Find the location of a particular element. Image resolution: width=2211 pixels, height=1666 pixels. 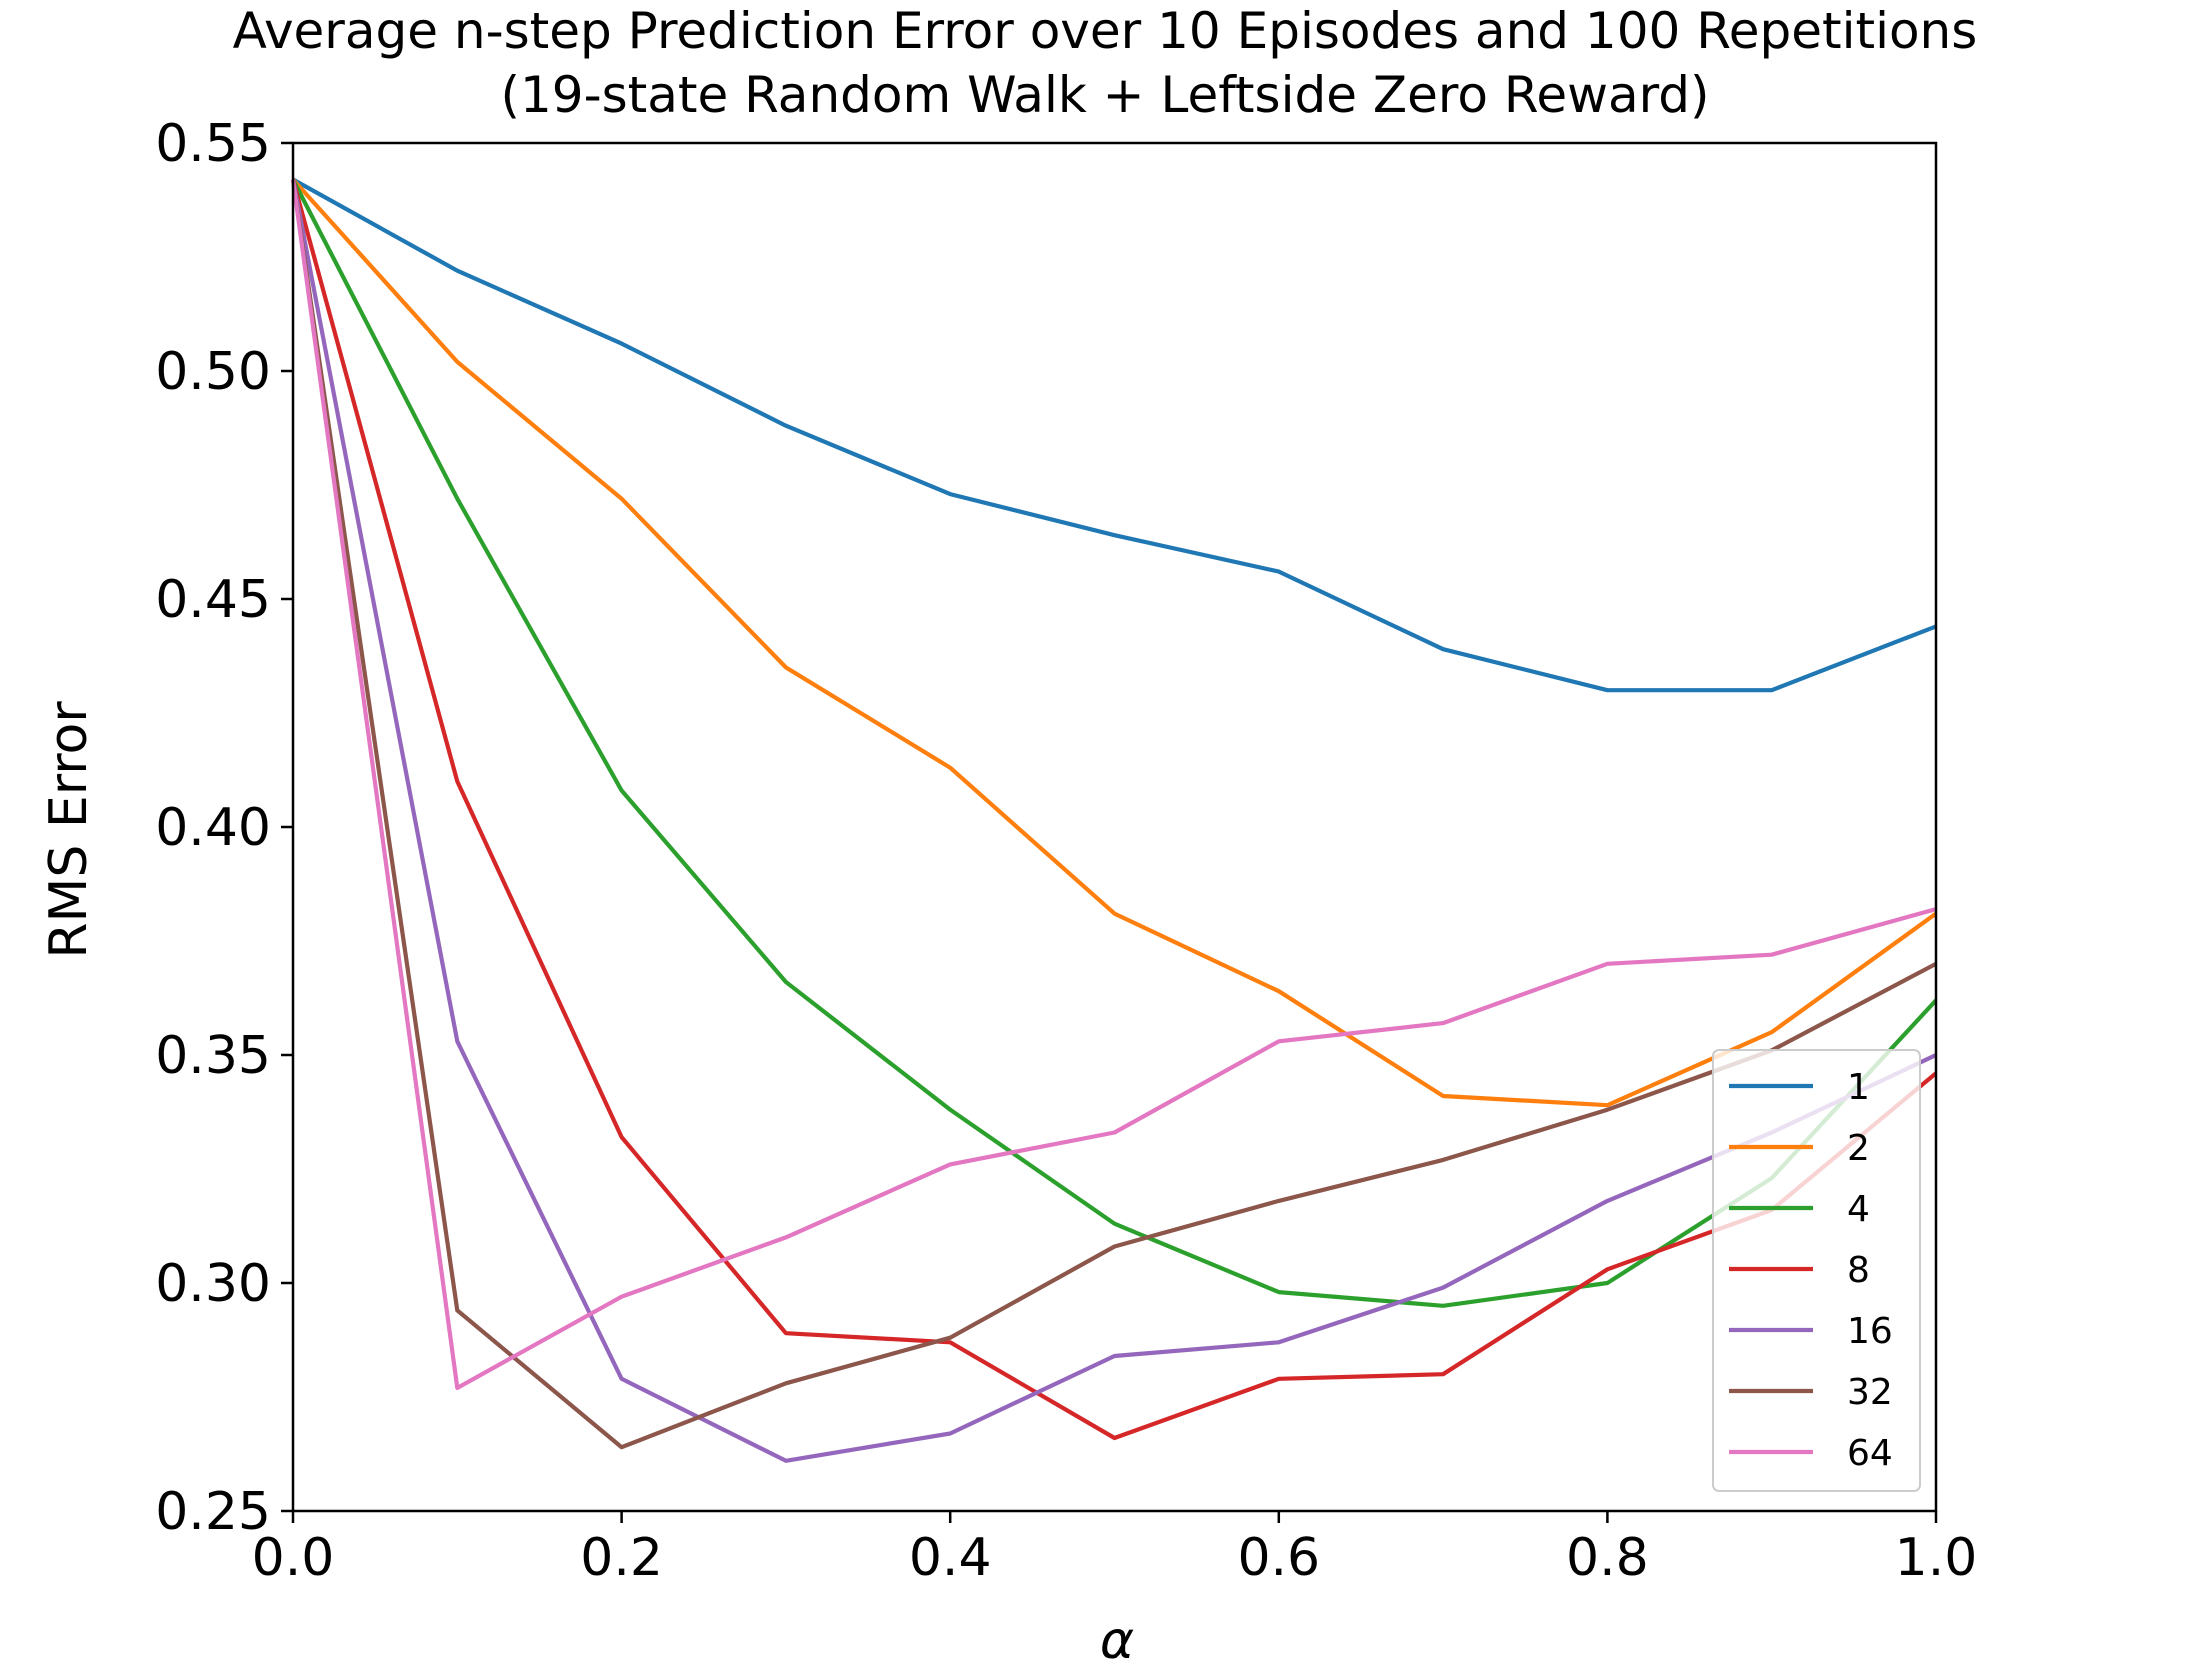

legend-box is located at coordinates (1816, 1270).